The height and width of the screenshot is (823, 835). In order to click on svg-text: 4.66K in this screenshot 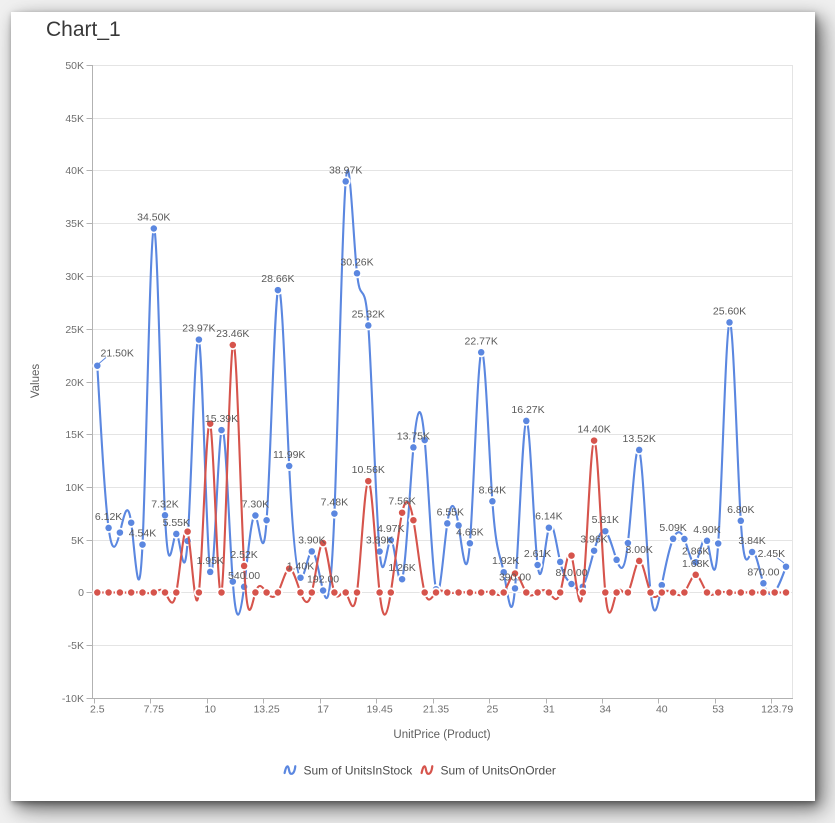, I will do `click(469, 532)`.